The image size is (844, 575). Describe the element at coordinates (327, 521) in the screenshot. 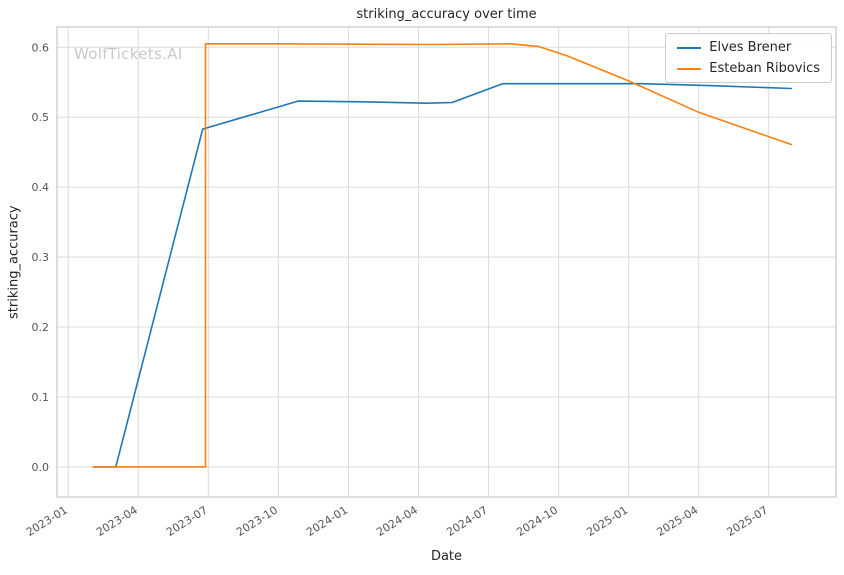

I see `x-tick-label: 2024-01` at that location.